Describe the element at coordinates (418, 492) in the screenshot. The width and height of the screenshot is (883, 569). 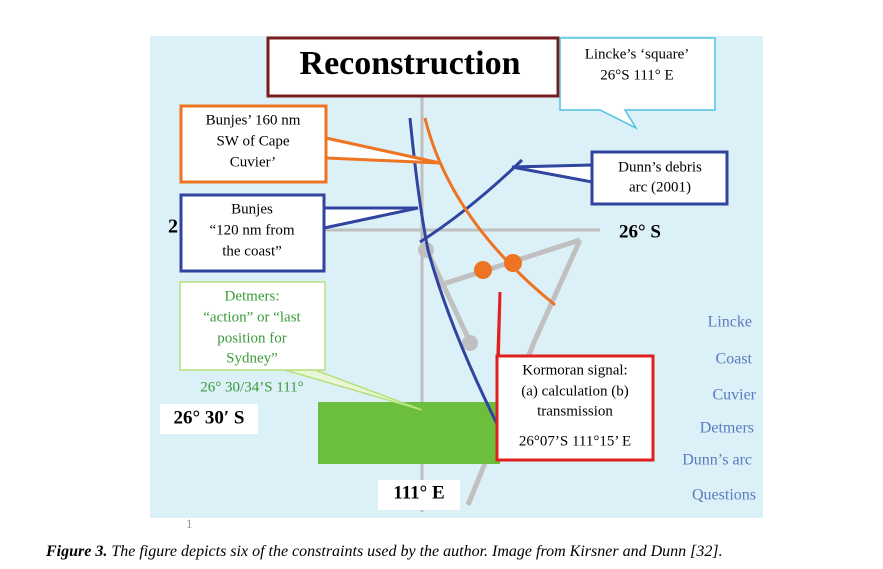
I see `longitude-label: 111° E` at that location.